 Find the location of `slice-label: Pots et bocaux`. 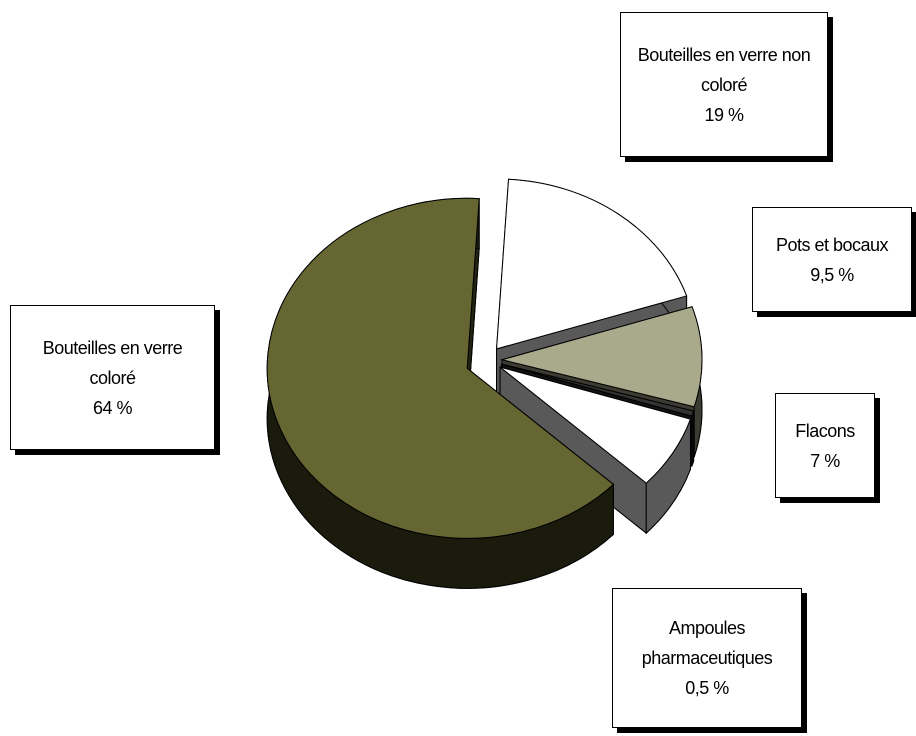

slice-label: Pots et bocaux is located at coordinates (832, 244).